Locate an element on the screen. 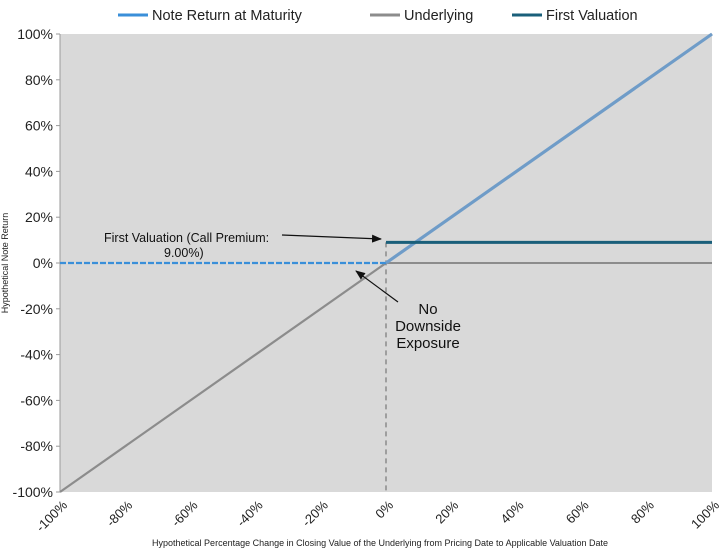  x-tick-label: 60% is located at coordinates (577, 511).